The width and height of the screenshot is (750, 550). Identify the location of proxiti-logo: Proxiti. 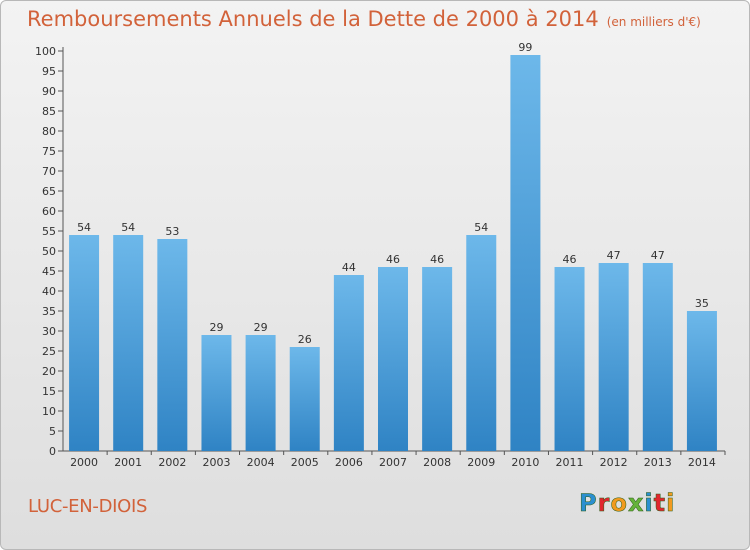
(627, 503).